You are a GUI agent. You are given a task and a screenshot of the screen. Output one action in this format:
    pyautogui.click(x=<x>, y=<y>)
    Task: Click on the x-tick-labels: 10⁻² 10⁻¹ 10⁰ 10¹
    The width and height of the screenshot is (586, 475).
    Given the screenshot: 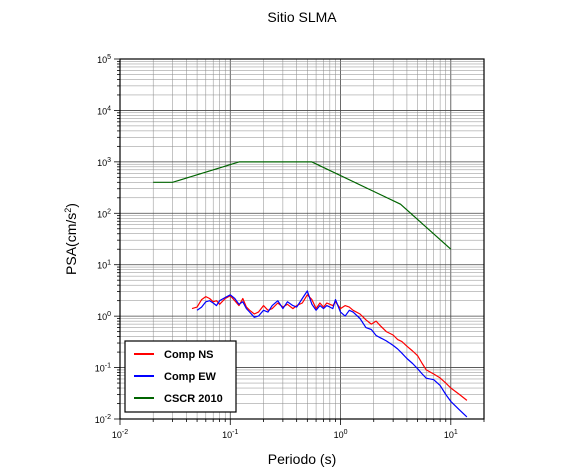 What is the action you would take?
    pyautogui.click(x=285, y=434)
    